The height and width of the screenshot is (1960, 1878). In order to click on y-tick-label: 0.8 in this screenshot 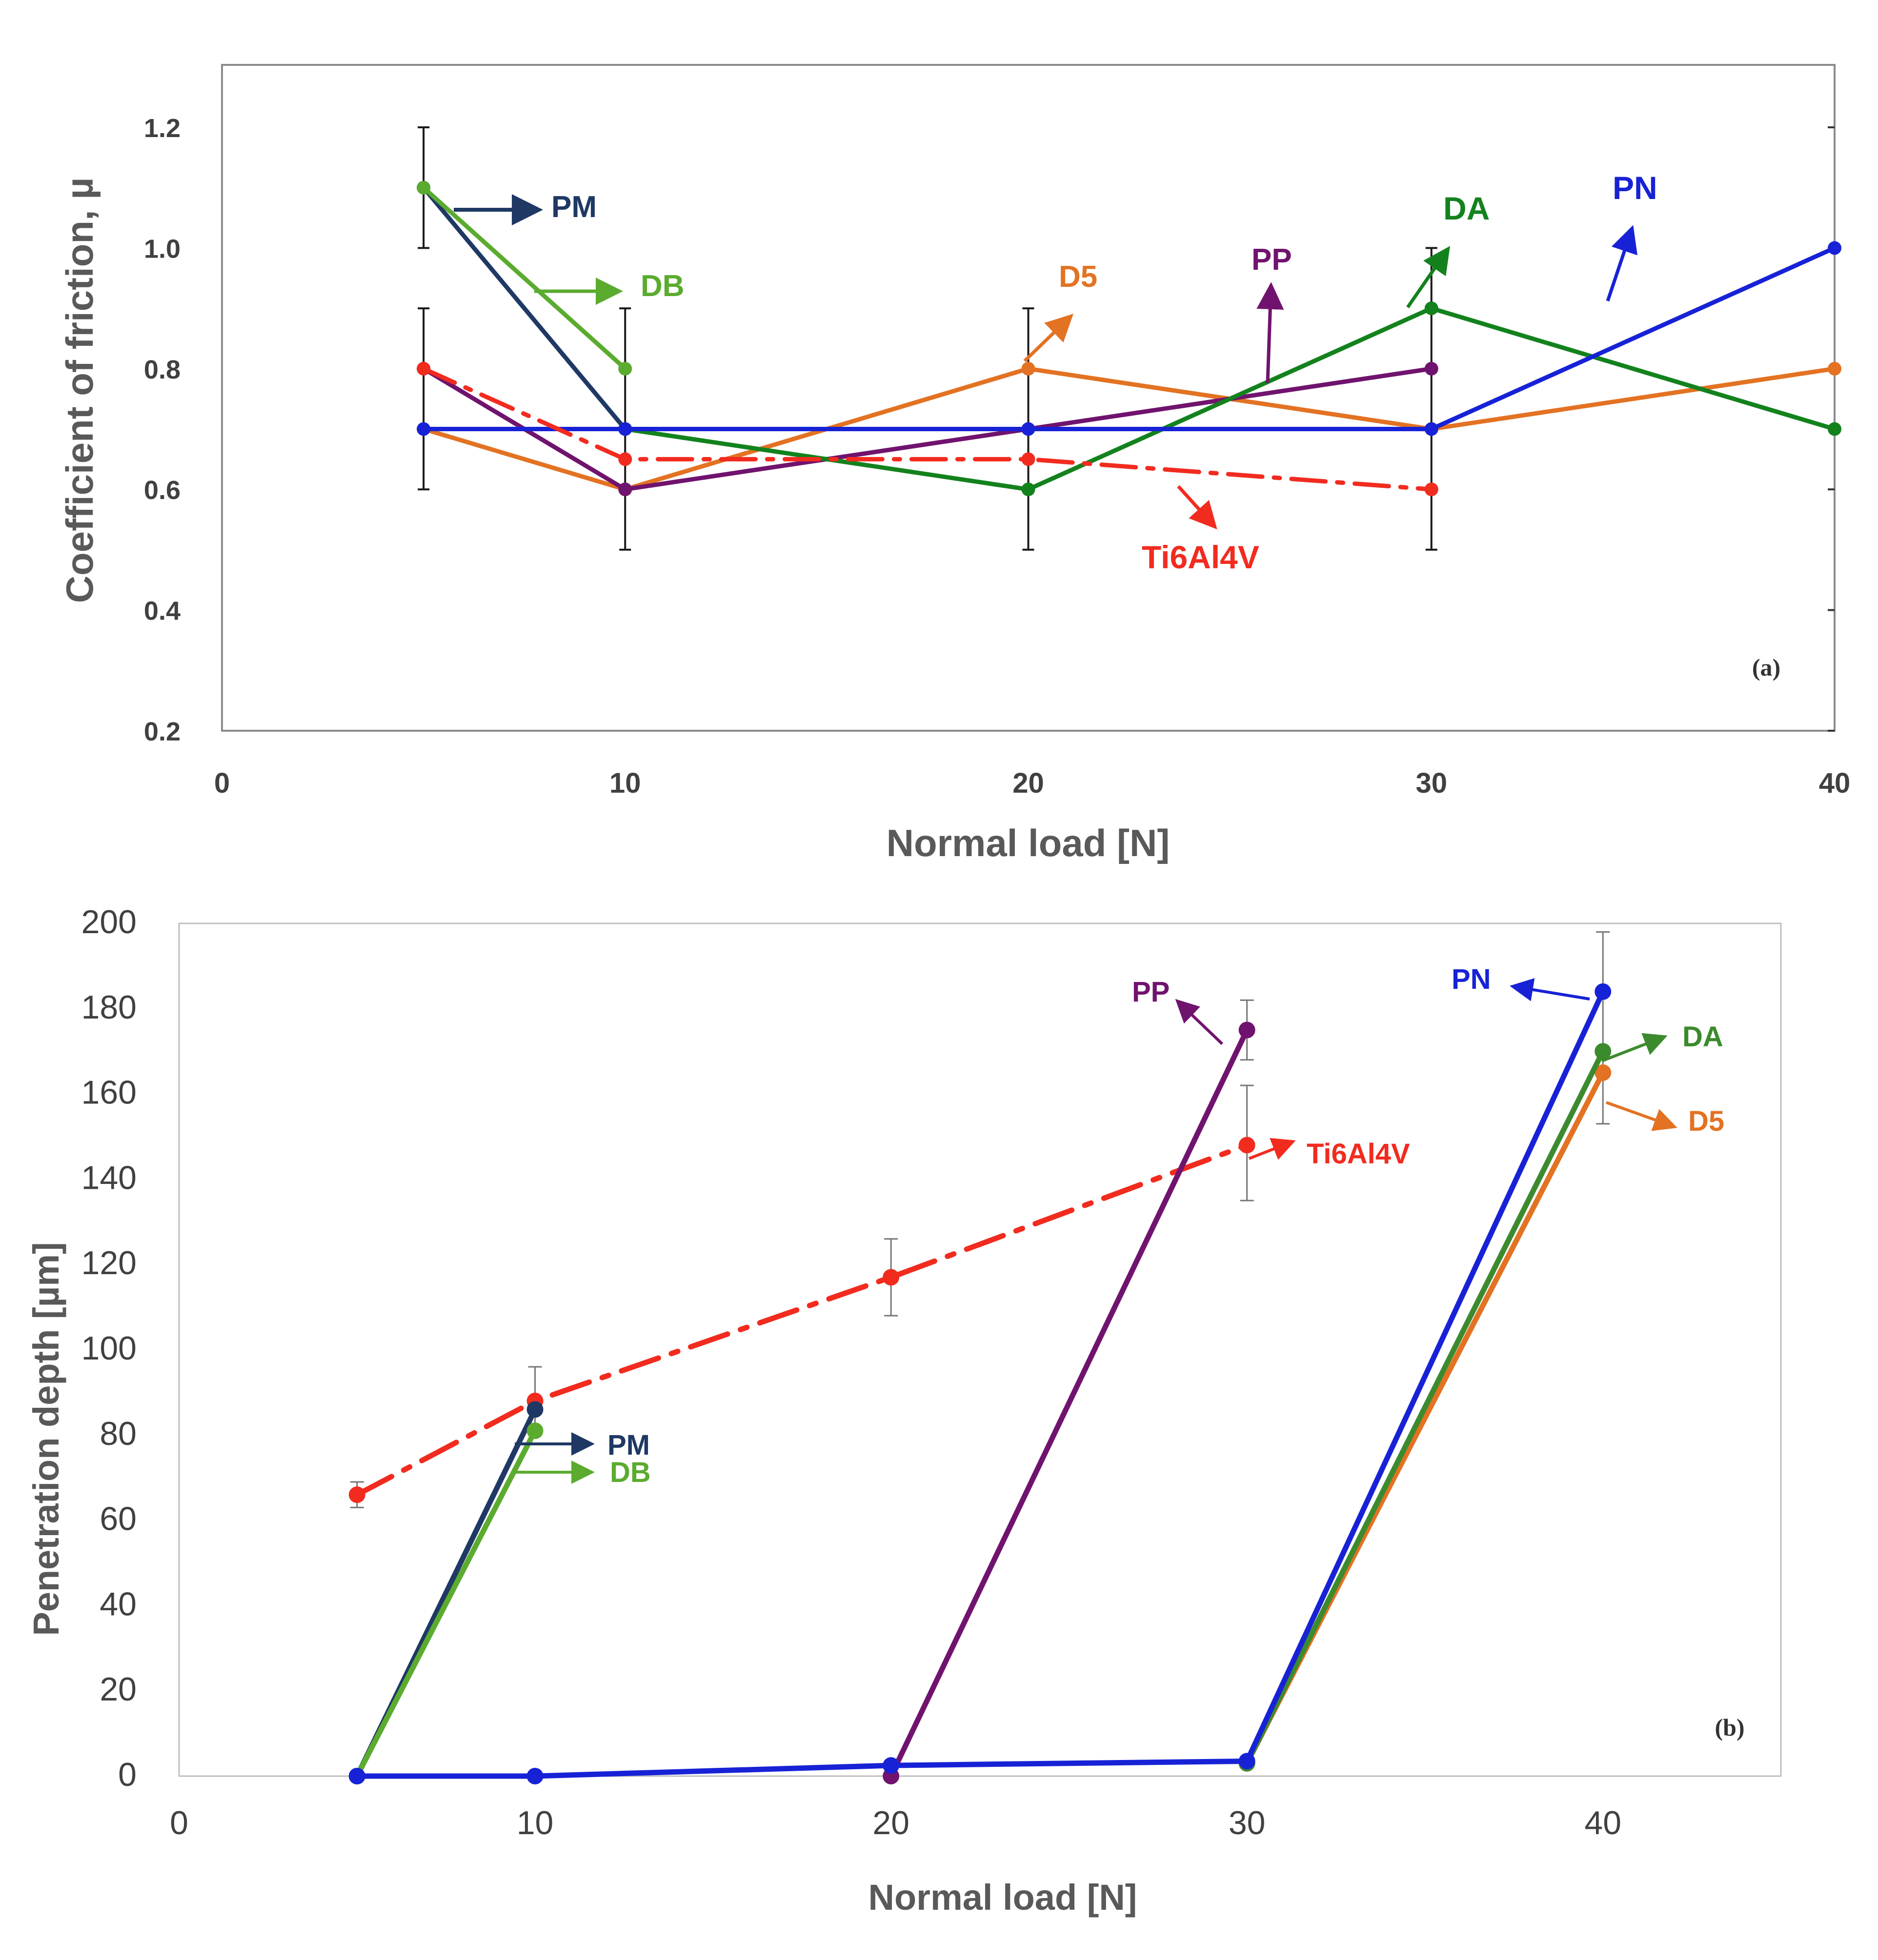, I will do `click(162, 369)`.